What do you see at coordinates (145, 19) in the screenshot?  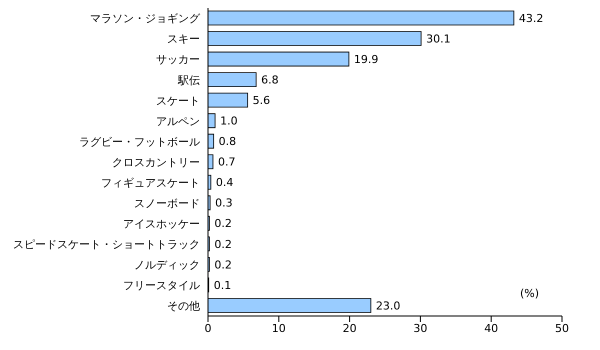 I see `y-tick-label: マラソン・ジョギング` at bounding box center [145, 19].